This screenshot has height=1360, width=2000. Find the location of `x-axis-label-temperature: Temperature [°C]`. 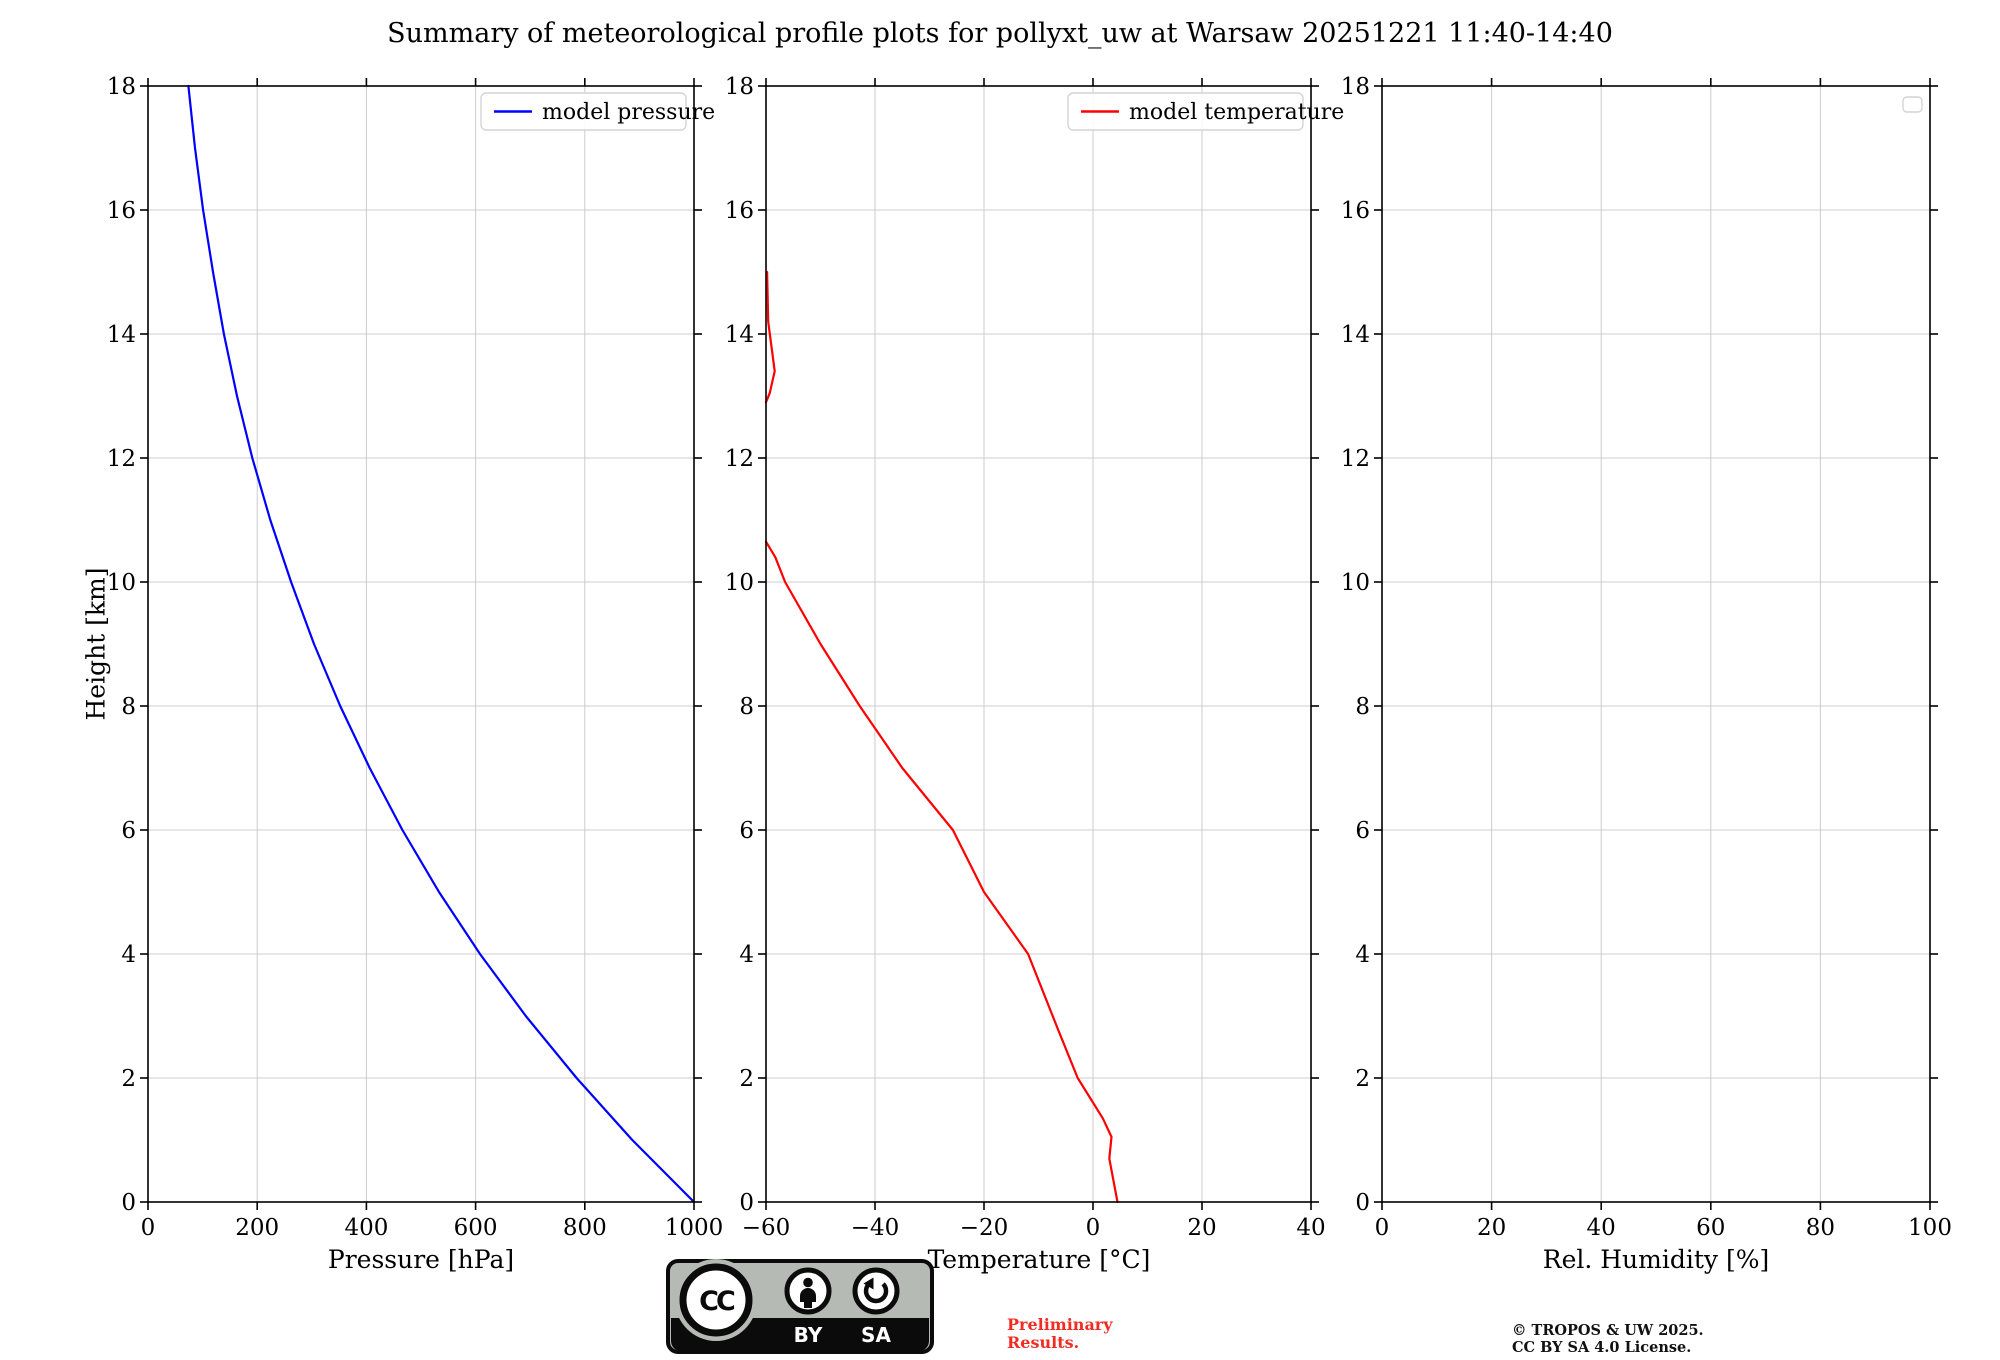

x-axis-label-temperature: Temperature [°C] is located at coordinates (1039, 1259).